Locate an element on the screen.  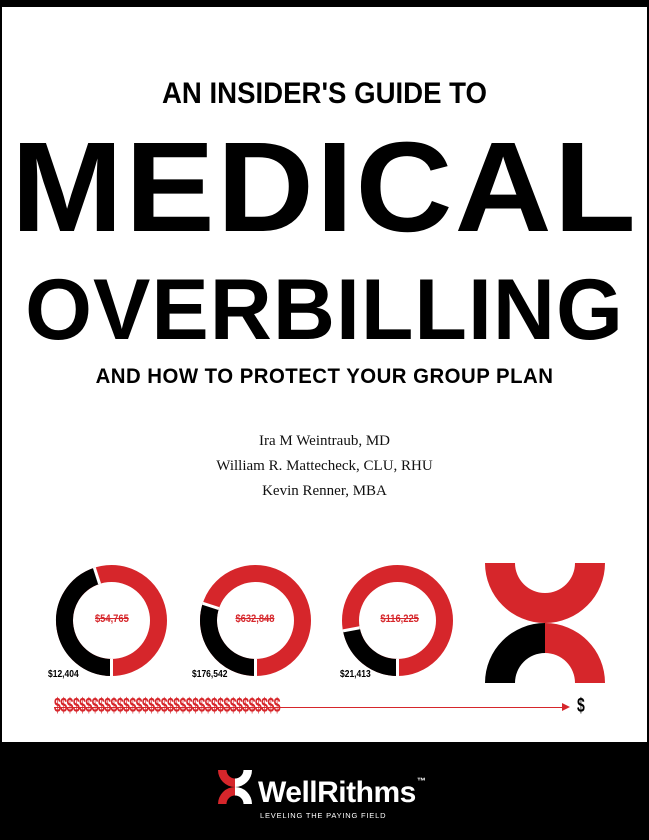
top-rule is located at coordinates (324, 6).